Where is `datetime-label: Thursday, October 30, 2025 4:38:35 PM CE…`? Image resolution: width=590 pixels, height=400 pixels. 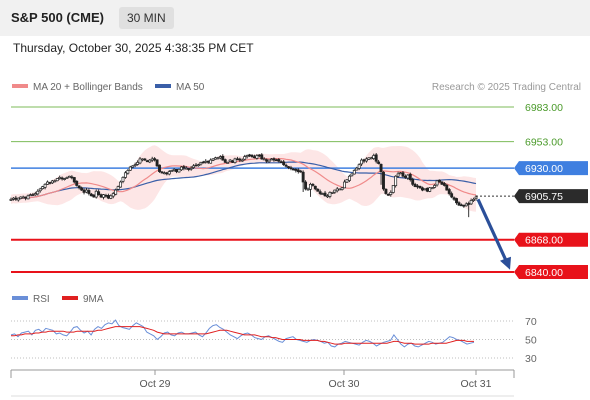
datetime-label: Thursday, October 30, 2025 4:38:35 PM CE… is located at coordinates (133, 48).